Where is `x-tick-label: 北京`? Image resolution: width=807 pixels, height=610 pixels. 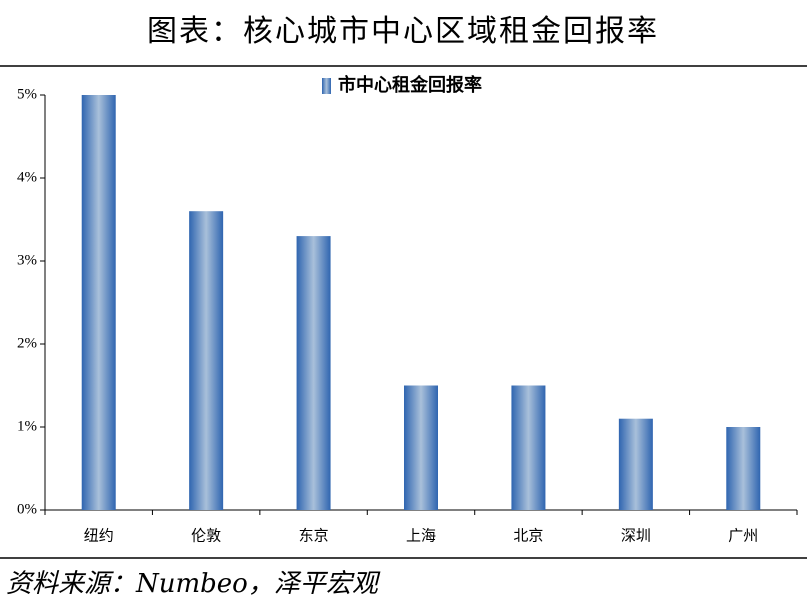
x-tick-label: 北京 is located at coordinates (528, 536).